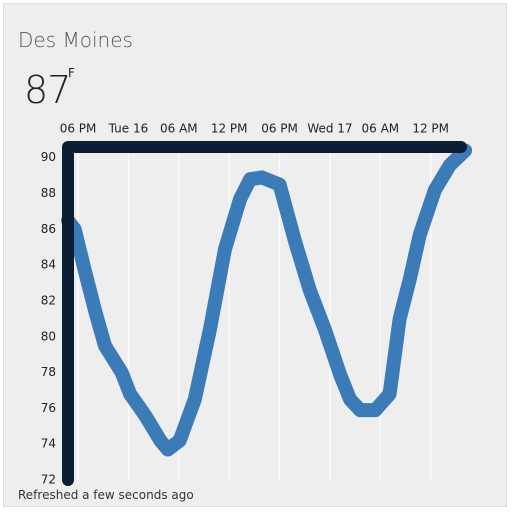  What do you see at coordinates (71, 73) in the screenshot?
I see `temperature-unit: F` at bounding box center [71, 73].